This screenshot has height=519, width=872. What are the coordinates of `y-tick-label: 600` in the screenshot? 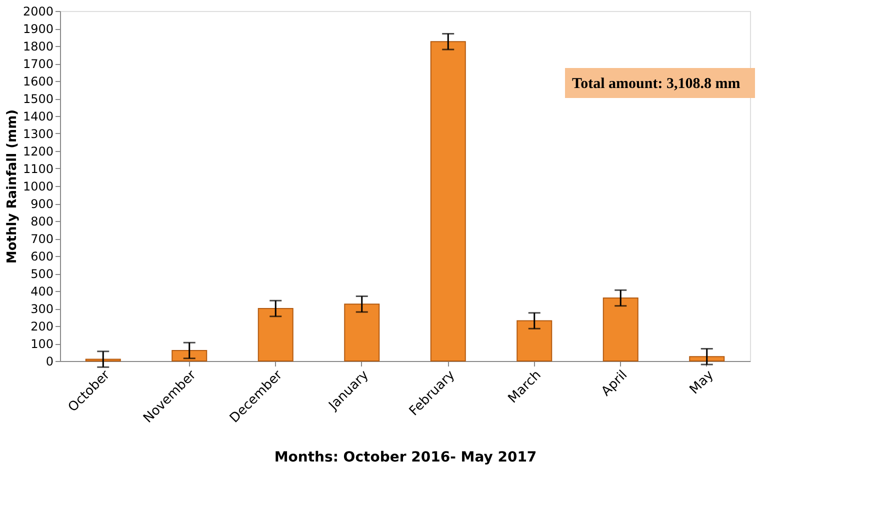 It's located at (42, 257).